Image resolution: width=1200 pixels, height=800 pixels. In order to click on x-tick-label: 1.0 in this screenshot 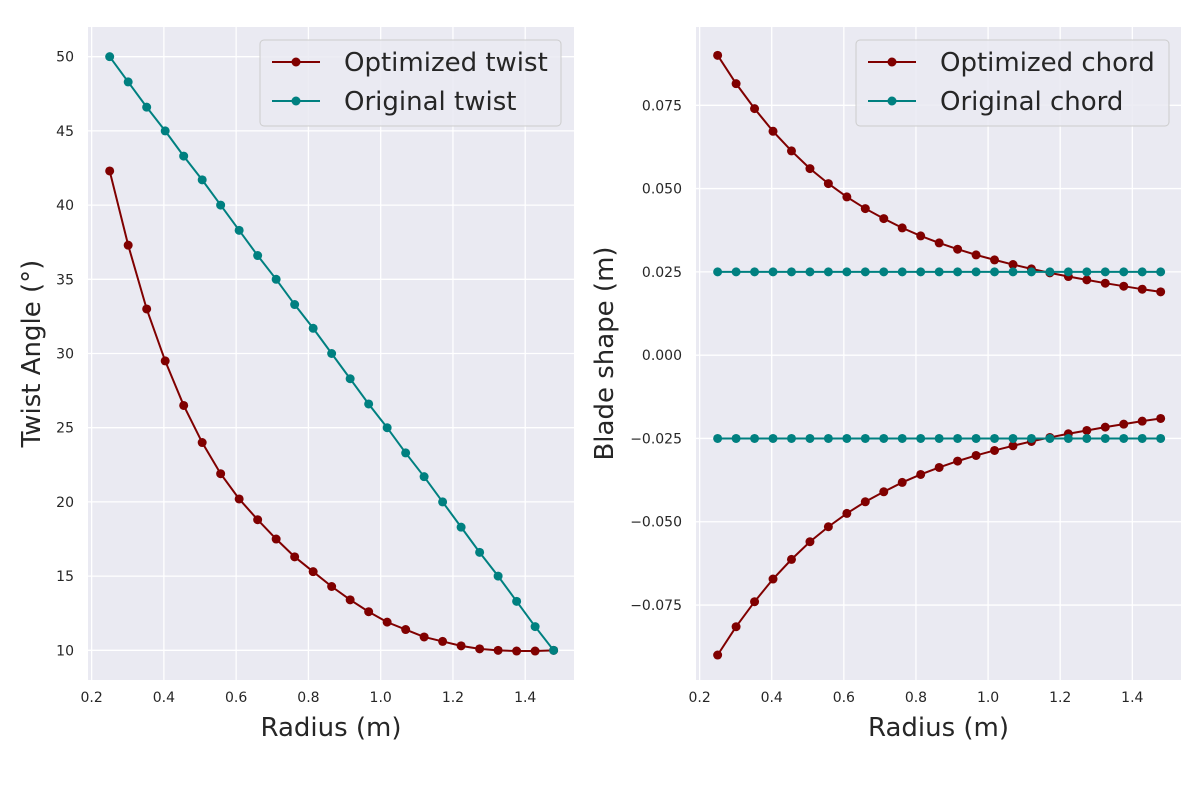, I will do `click(988, 698)`.